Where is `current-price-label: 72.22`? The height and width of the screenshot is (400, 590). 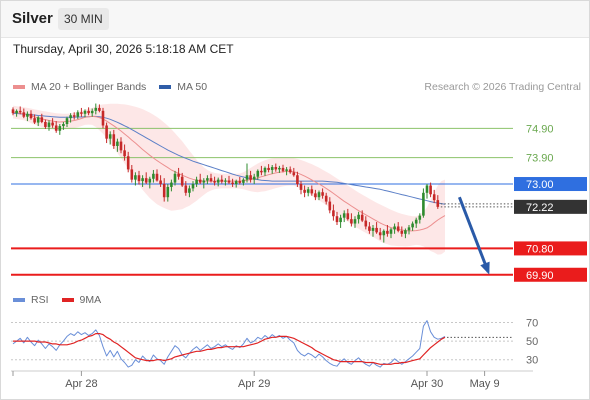 current-price-label: 72.22 is located at coordinates (540, 208).